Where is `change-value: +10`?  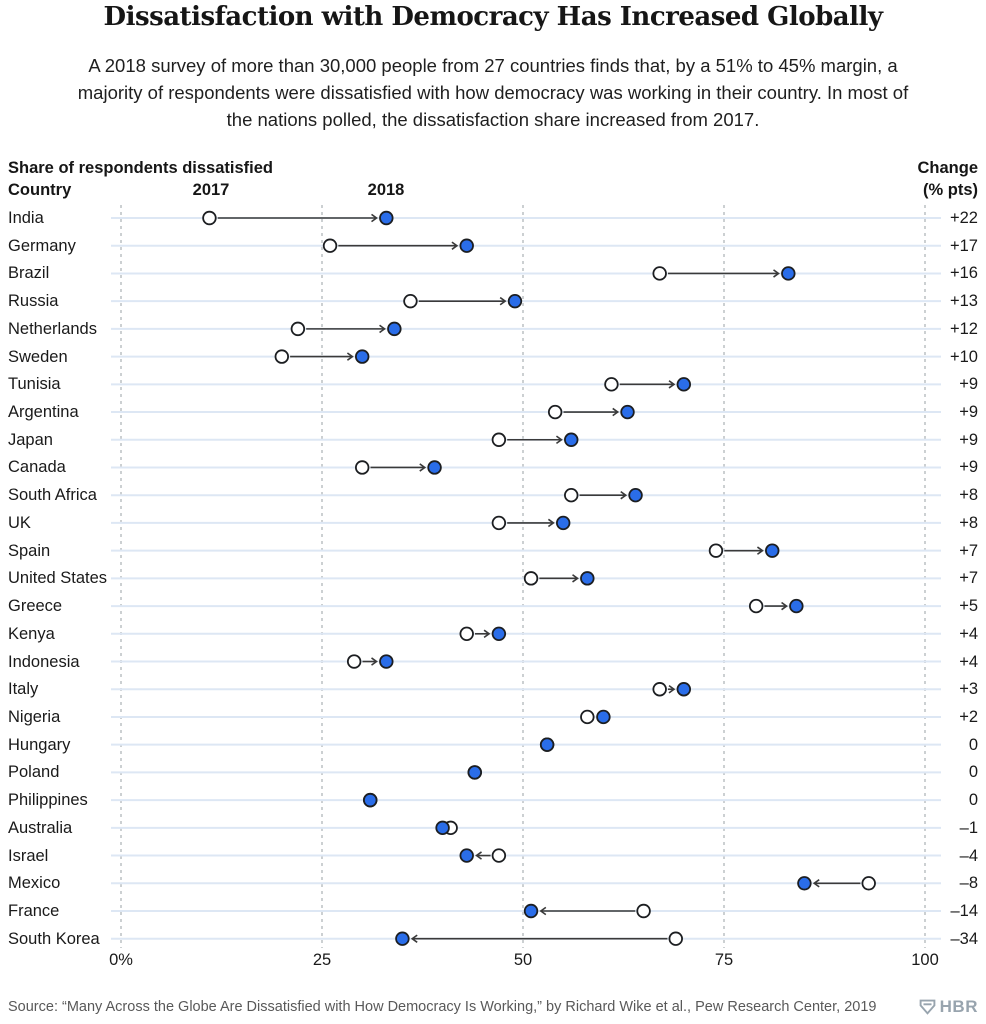 change-value: +10 is located at coordinates (964, 356).